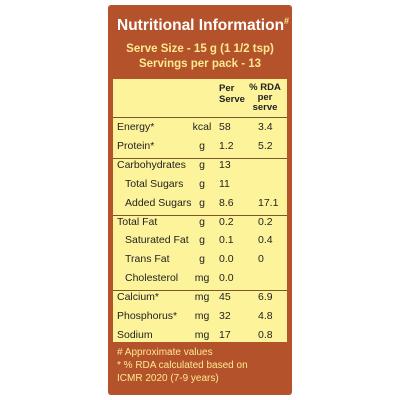 The height and width of the screenshot is (400, 400). I want to click on rda: 0.2, so click(265, 221).